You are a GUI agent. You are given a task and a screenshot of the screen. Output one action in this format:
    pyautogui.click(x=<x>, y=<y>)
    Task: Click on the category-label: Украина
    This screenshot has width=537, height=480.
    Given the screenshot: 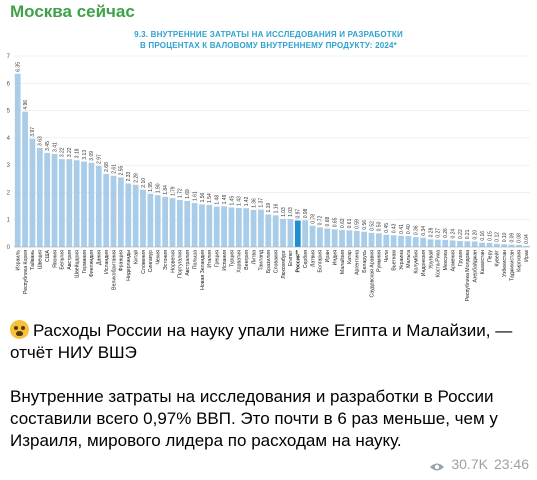 What is the action you would take?
    pyautogui.click(x=402, y=260)
    